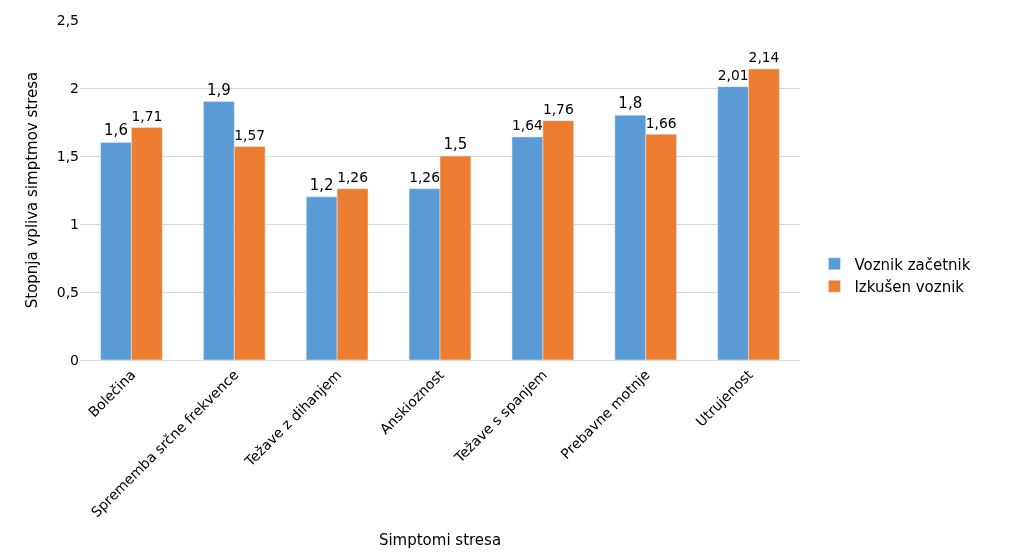 The height and width of the screenshot is (558, 1030). Describe the element at coordinates (661, 122) in the screenshot. I see `data-label: 1,66` at that location.